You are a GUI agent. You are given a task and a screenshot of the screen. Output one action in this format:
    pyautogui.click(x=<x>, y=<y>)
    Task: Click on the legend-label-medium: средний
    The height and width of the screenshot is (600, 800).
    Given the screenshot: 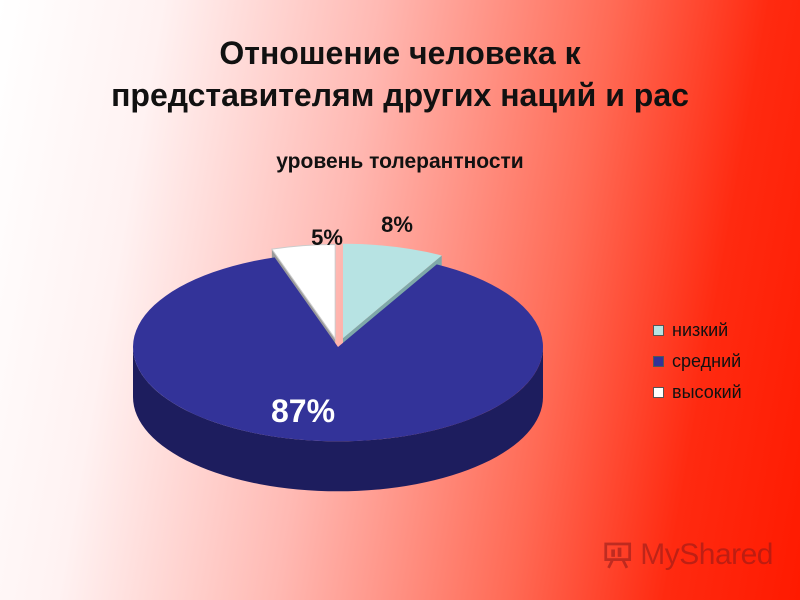 What is the action you would take?
    pyautogui.click(x=707, y=361)
    